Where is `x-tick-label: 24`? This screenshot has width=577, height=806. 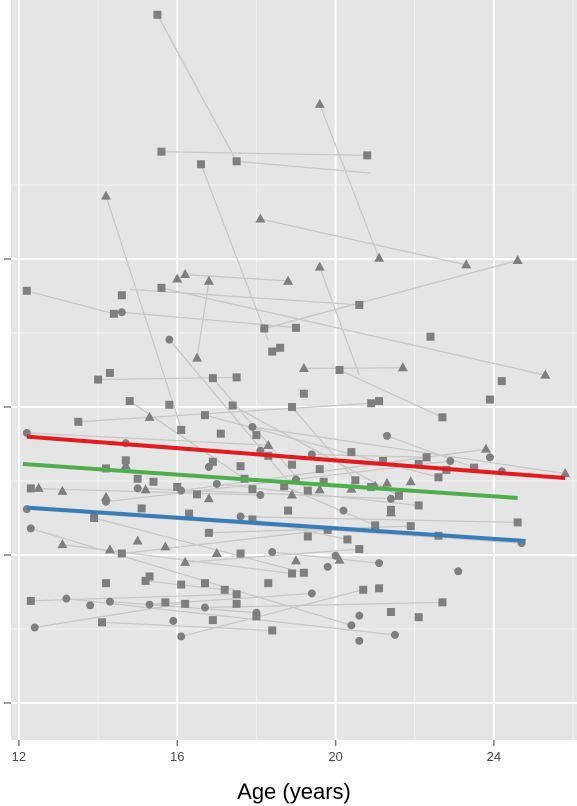
x-tick-label: 24 is located at coordinates (494, 756).